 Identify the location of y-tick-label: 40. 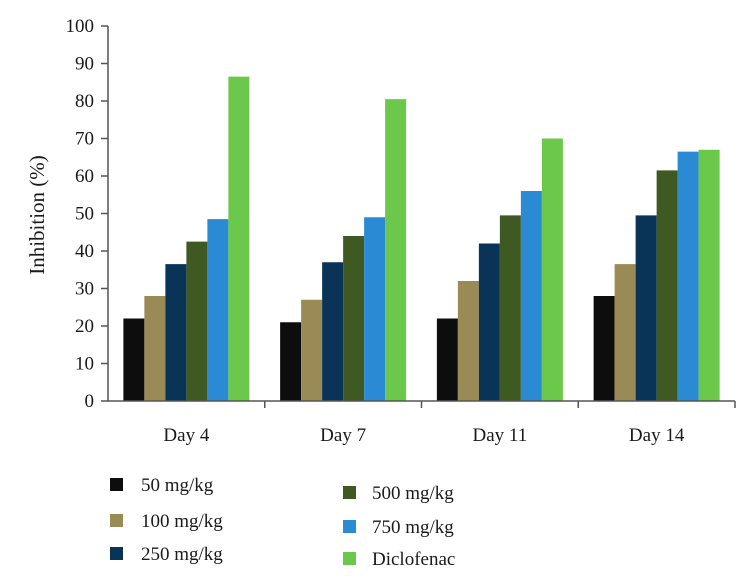
(84, 251).